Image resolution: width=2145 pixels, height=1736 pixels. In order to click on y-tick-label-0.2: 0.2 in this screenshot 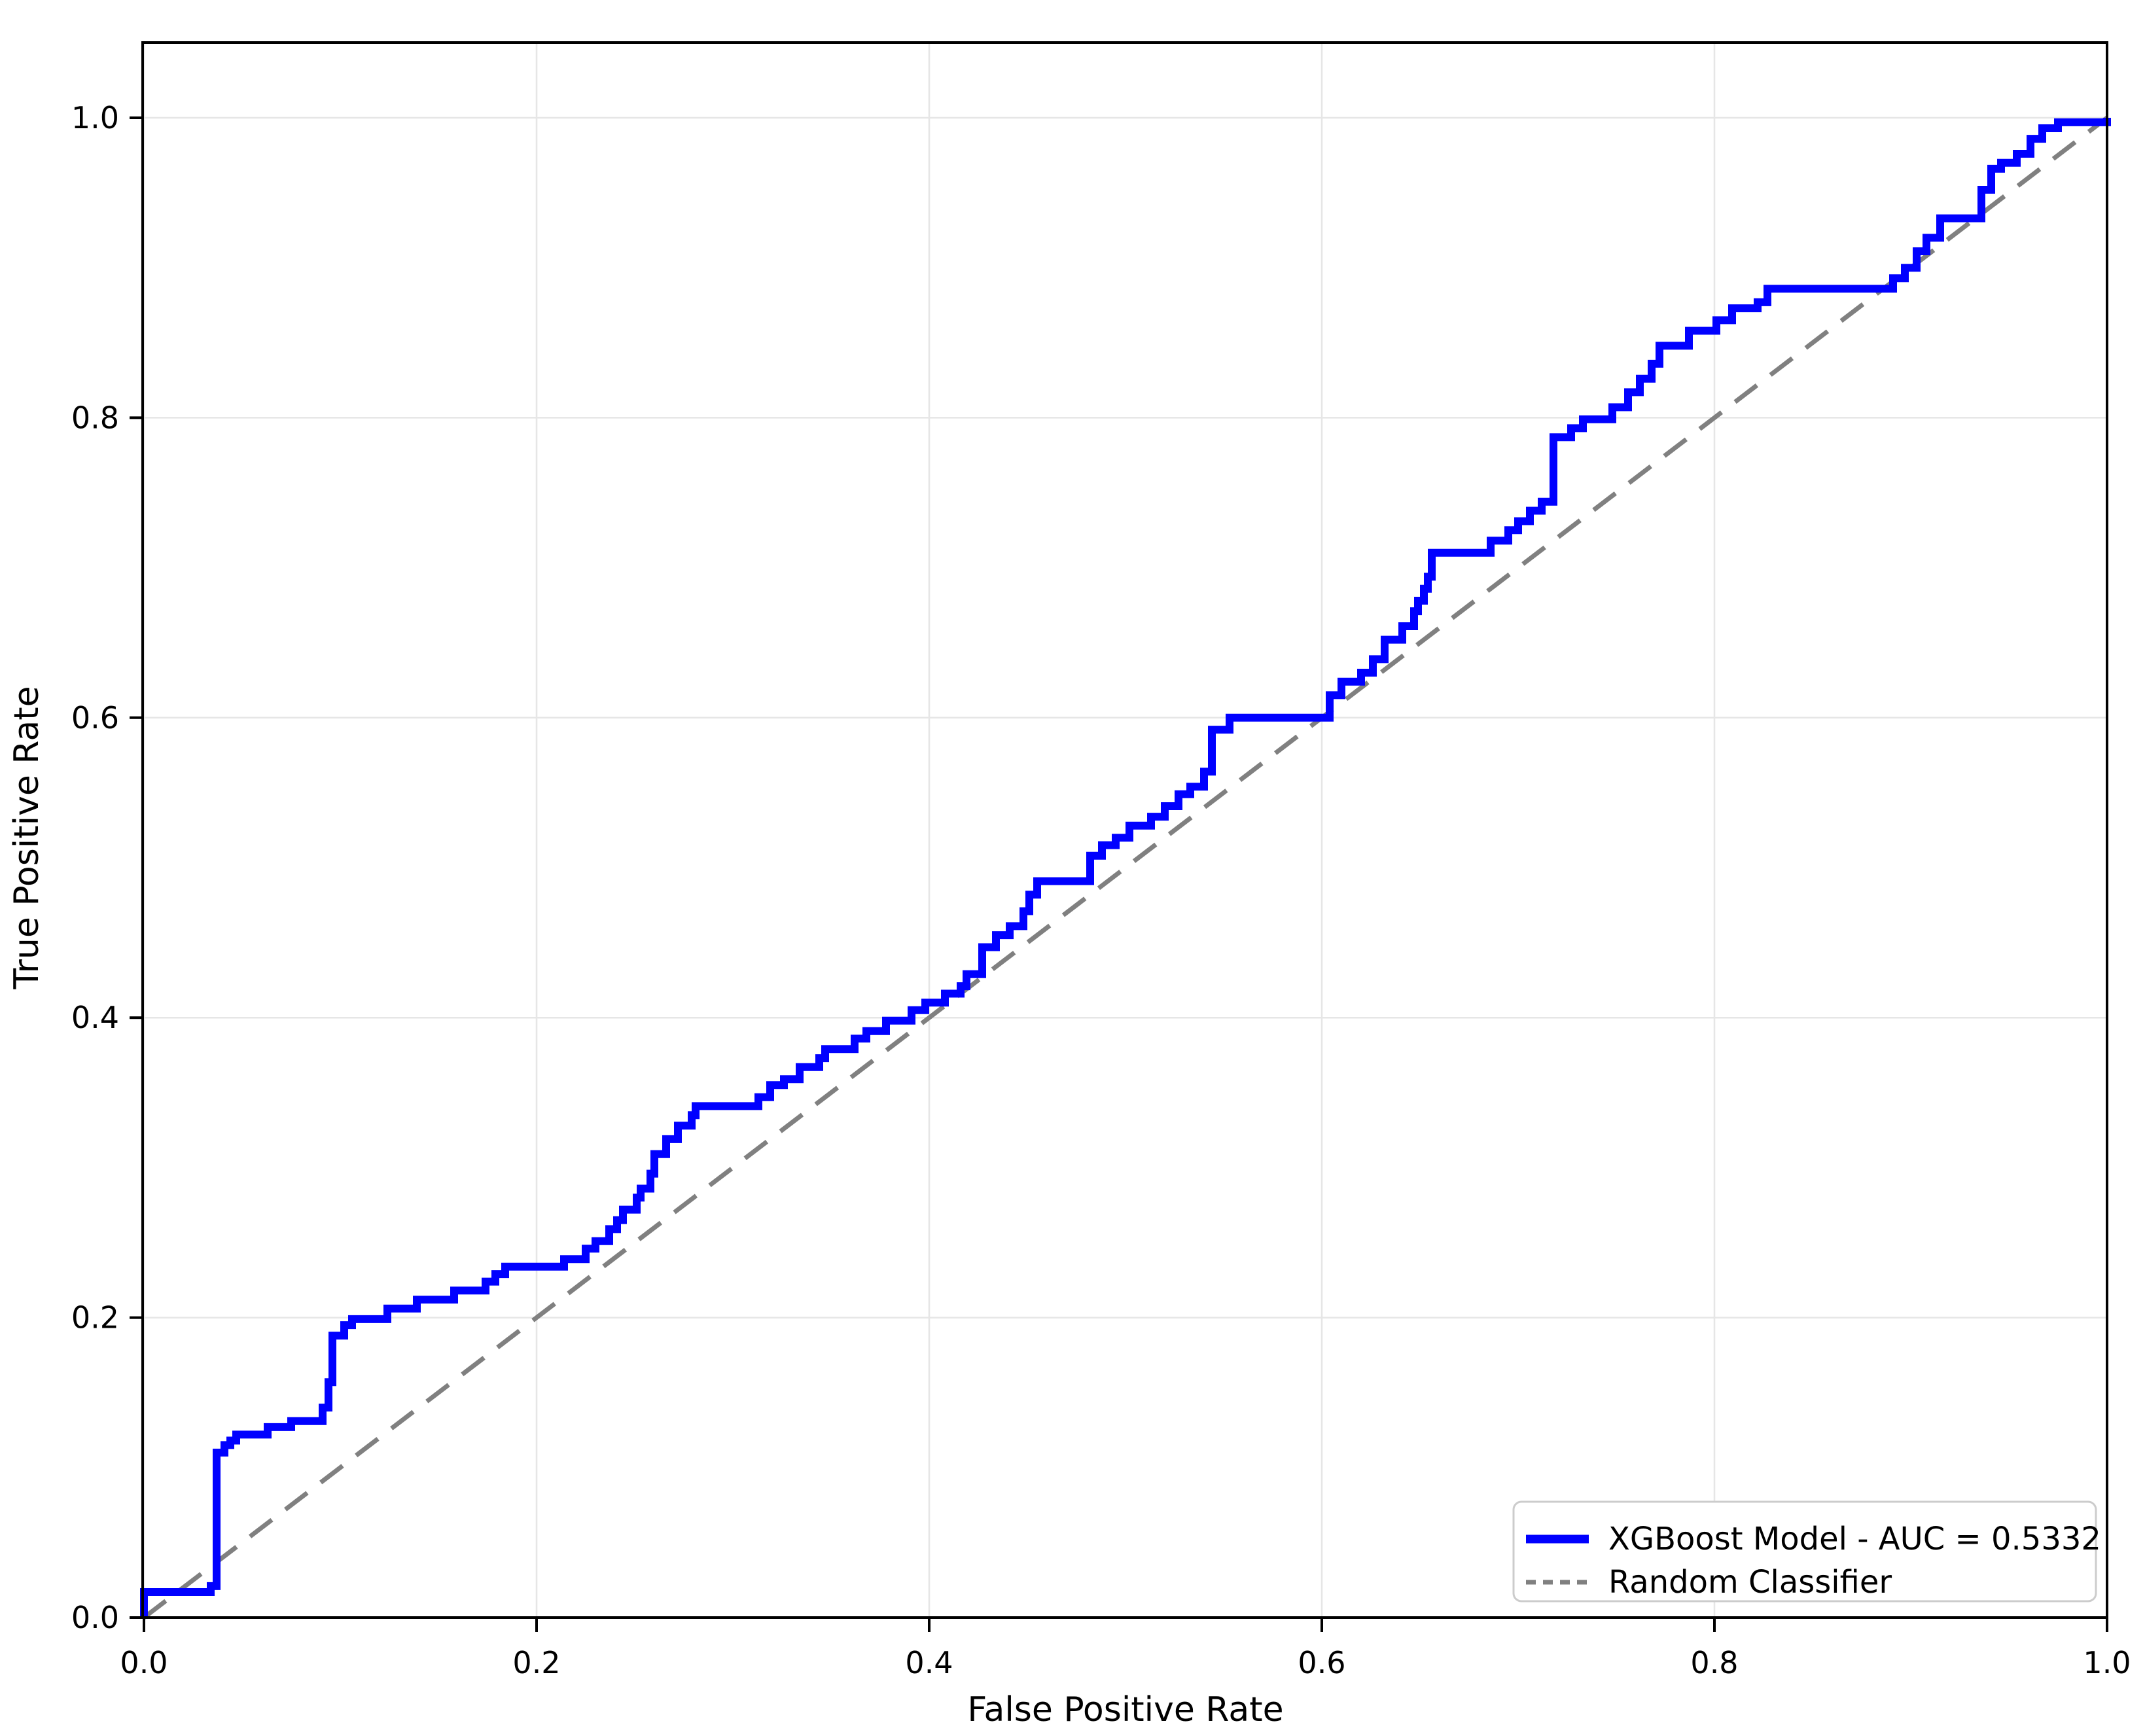, I will do `click(95, 1318)`.